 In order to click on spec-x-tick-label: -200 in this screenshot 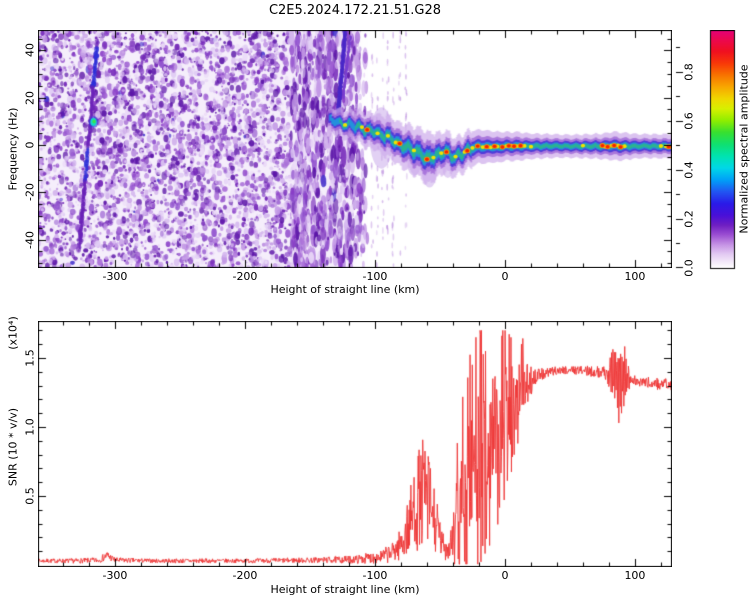, I will do `click(245, 276)`.